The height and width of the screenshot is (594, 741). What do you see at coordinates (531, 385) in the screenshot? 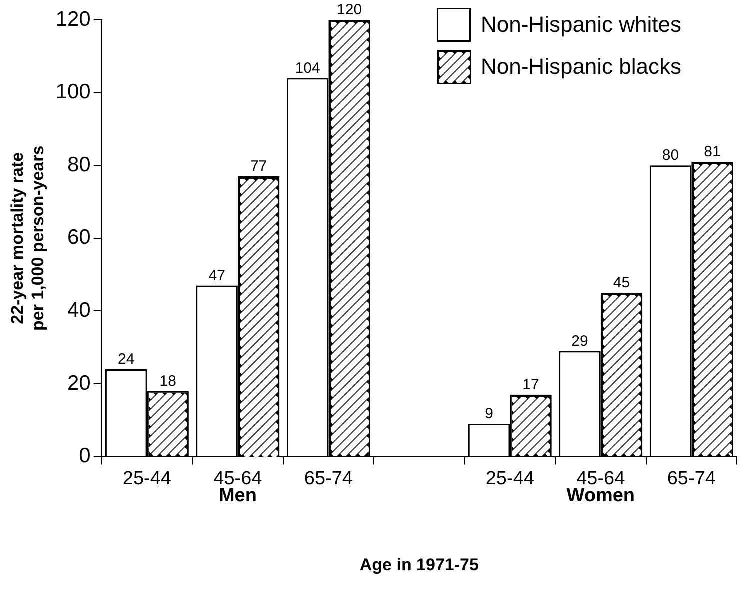
I see `data-label: 17` at bounding box center [531, 385].